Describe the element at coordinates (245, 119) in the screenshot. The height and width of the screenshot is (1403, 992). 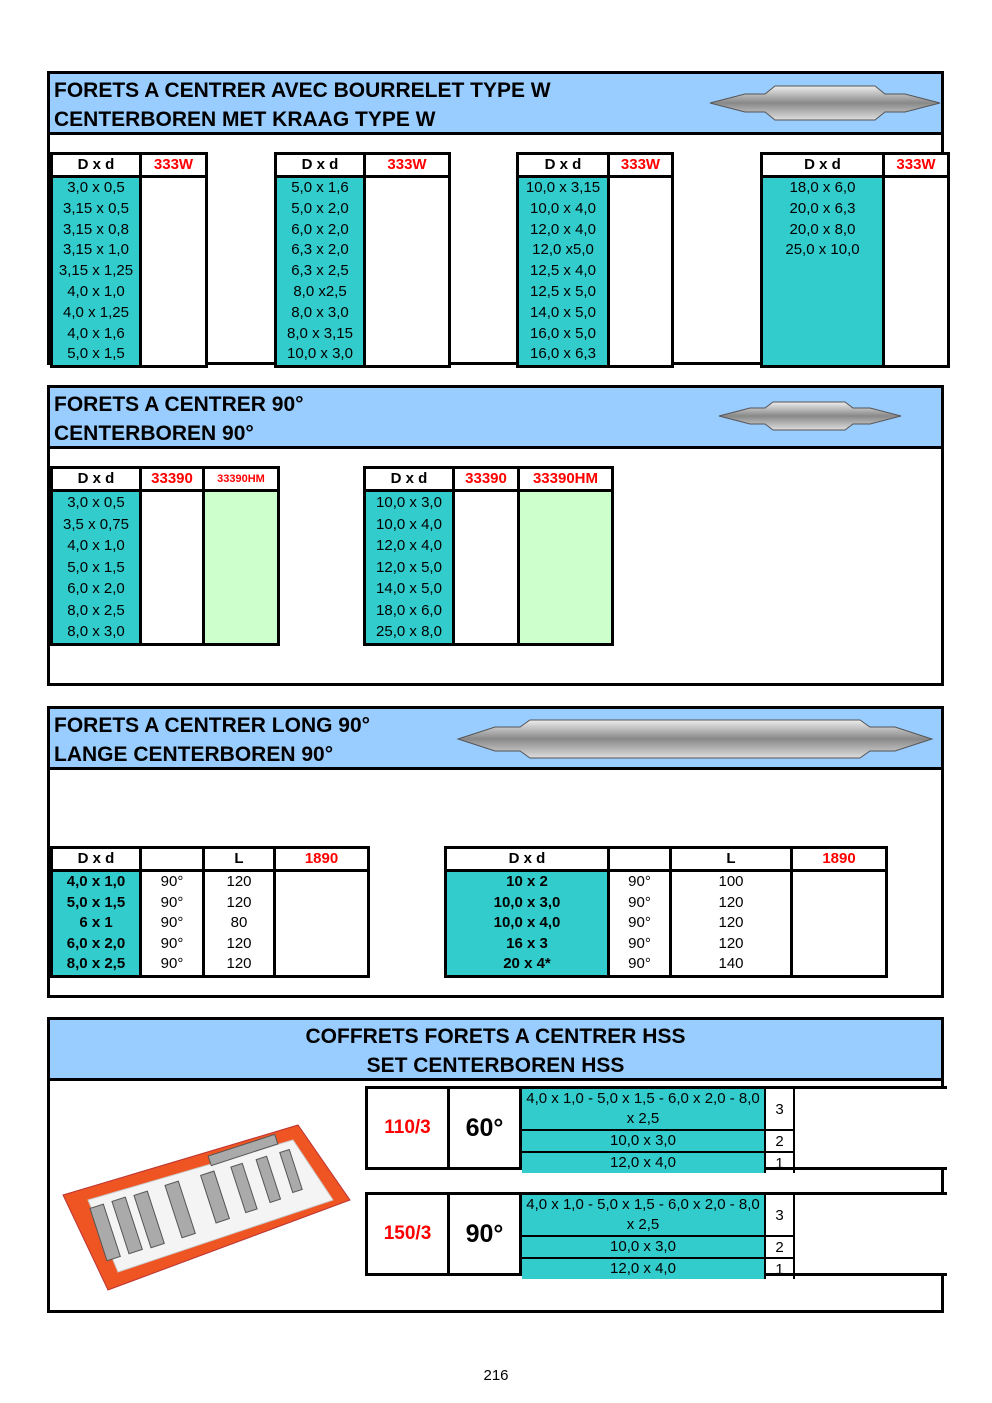
I see `title-nl: CENTERBOREN MET KRAAG TYPE W` at that location.